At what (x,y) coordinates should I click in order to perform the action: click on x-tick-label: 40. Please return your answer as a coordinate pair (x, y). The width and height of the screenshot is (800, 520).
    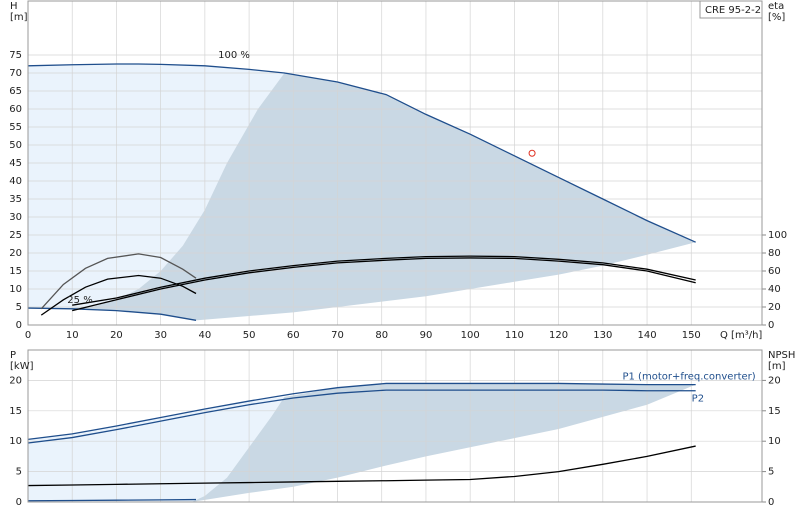
    Looking at the image, I should click on (205, 335).